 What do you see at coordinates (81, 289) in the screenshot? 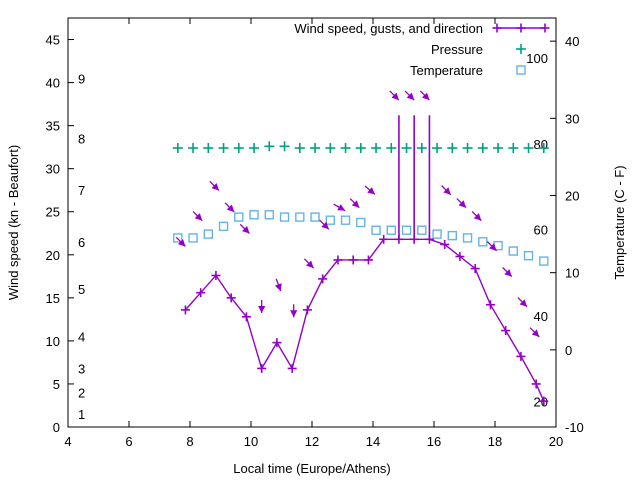
I see `beaufort-label: 5` at bounding box center [81, 289].